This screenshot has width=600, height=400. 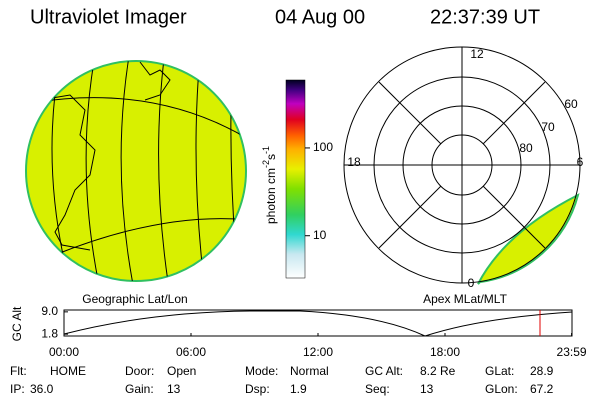 What do you see at coordinates (295, 179) in the screenshot?
I see `colorbar` at bounding box center [295, 179].